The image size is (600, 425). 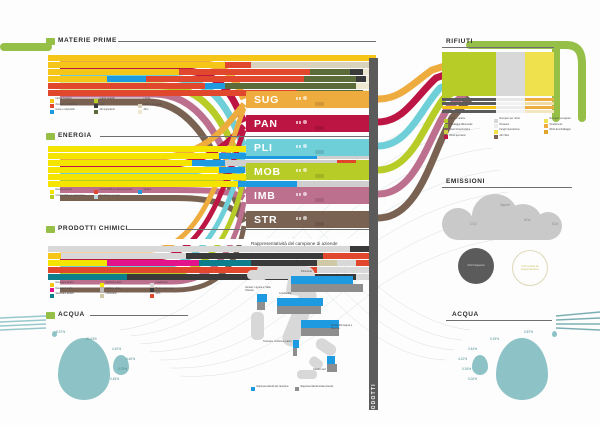 What do you see at coordinates (160, 191) in the screenshot?
I see `energia-legend-item: Metano` at bounding box center [160, 191].